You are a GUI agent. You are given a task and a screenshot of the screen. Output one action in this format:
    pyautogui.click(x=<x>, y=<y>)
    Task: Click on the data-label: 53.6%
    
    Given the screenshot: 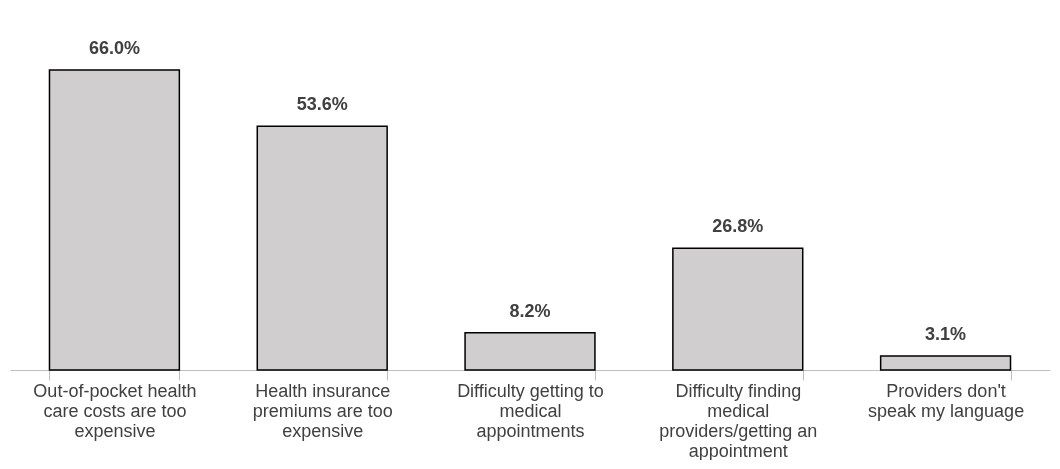 What is the action you would take?
    pyautogui.click(x=322, y=104)
    